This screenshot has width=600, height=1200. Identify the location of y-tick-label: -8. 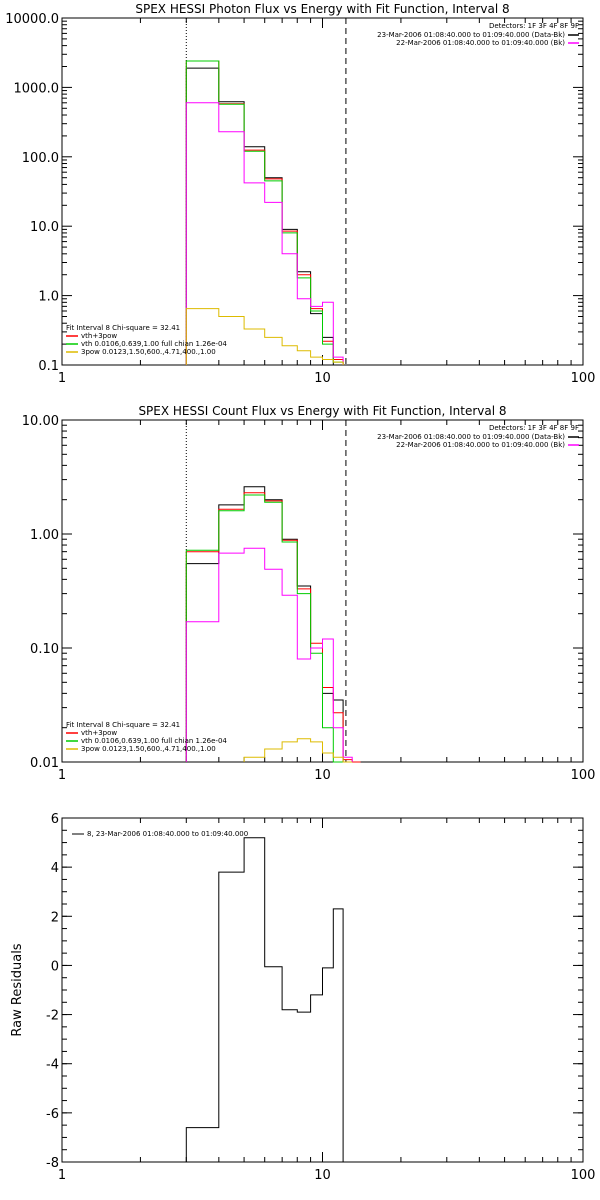
(52, 1163).